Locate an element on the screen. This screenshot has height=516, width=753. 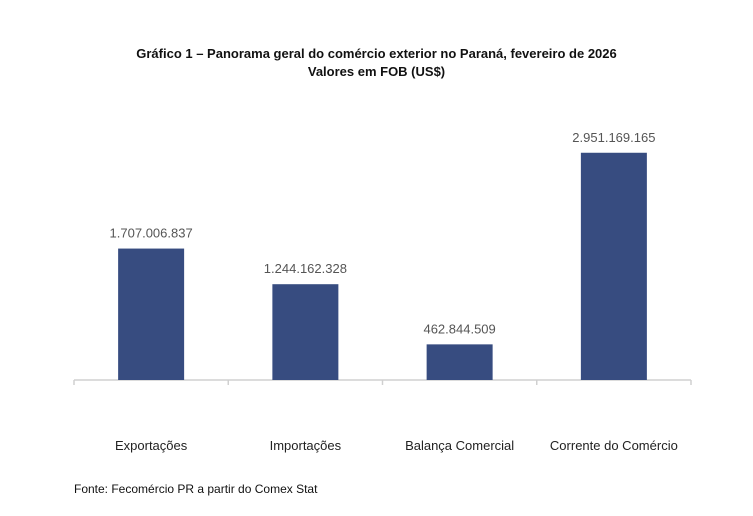
category-label-0: Exportações is located at coordinates (151, 445).